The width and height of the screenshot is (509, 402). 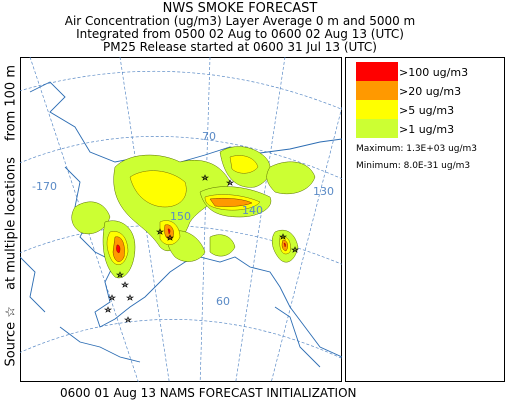 I want to click on maximum-value: Maximum: 1.3E+03 ug/m3, so click(x=417, y=149).